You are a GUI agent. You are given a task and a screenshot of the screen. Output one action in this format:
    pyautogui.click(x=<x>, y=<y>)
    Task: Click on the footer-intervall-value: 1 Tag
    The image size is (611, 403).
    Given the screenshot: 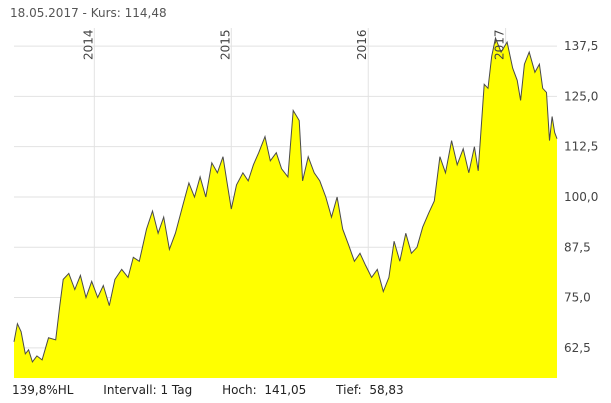 What is the action you would take?
    pyautogui.click(x=176, y=390)
    